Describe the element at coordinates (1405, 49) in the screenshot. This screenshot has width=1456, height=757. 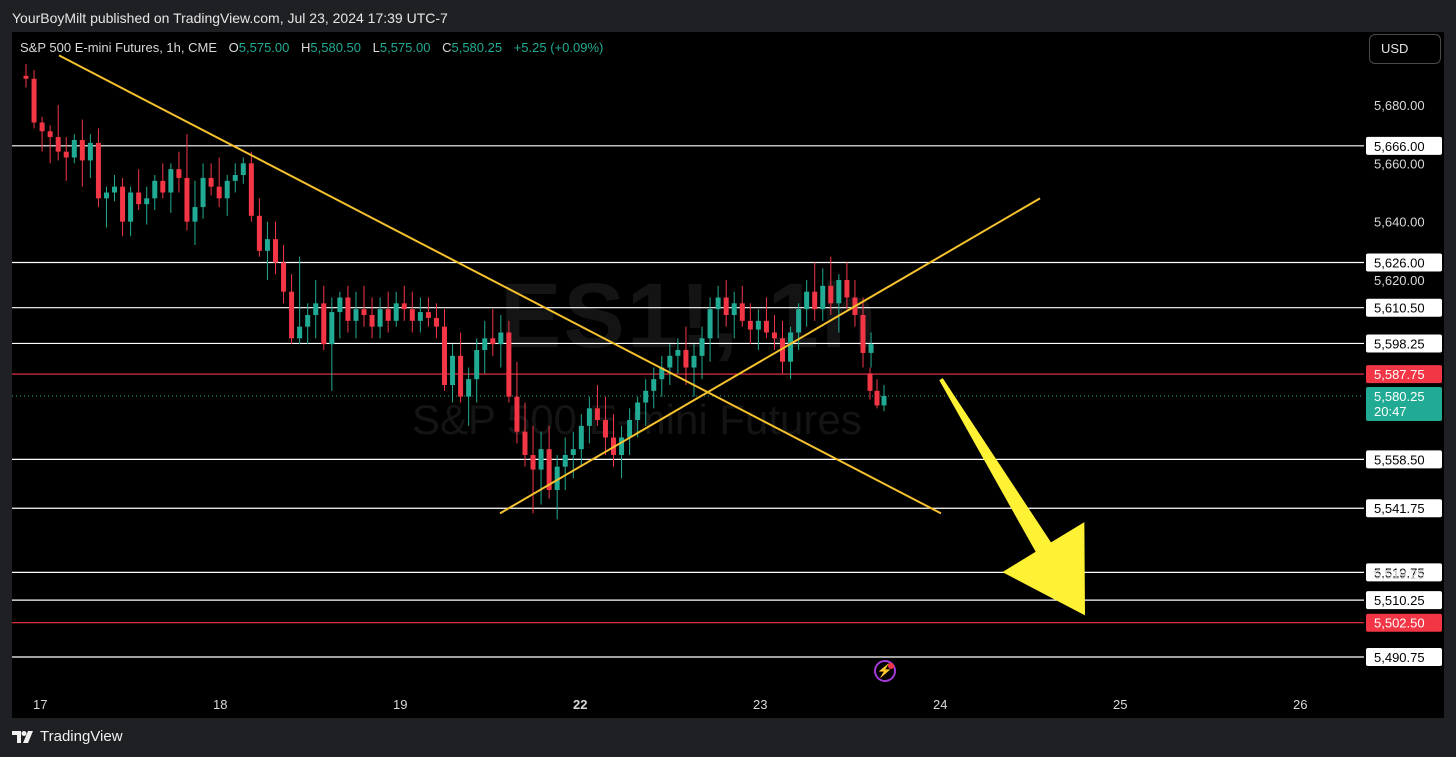
I see `currency-button: USD` at that location.